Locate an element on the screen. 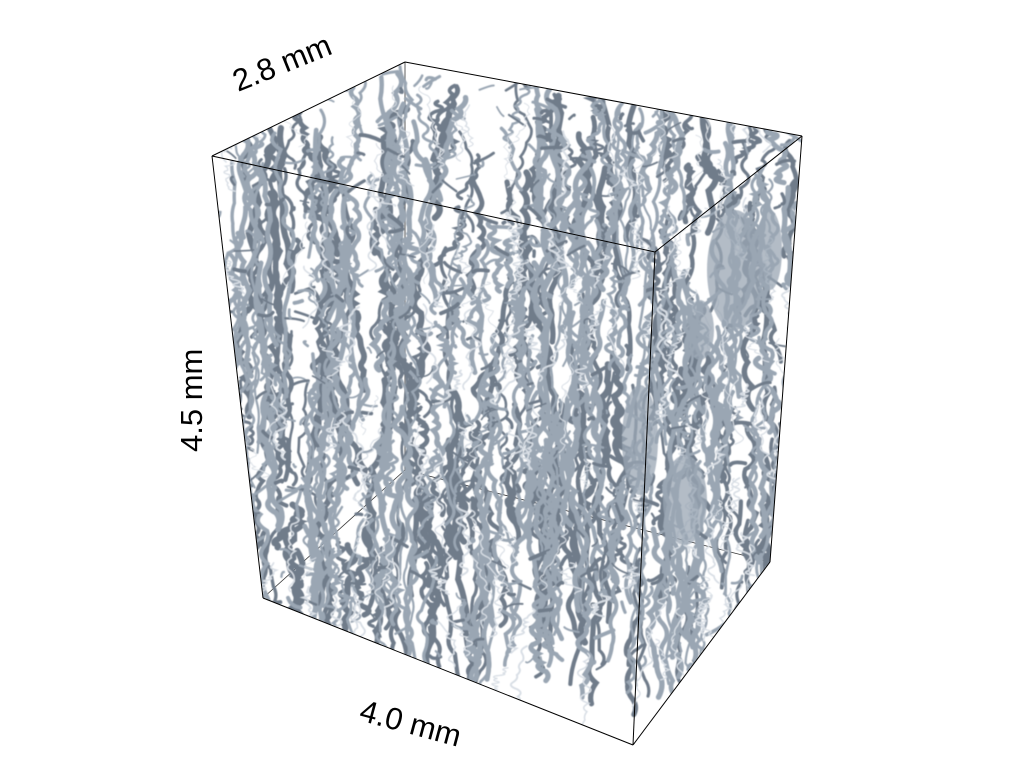 The image size is (1024, 768). top-back-edge is located at coordinates (603, 99).